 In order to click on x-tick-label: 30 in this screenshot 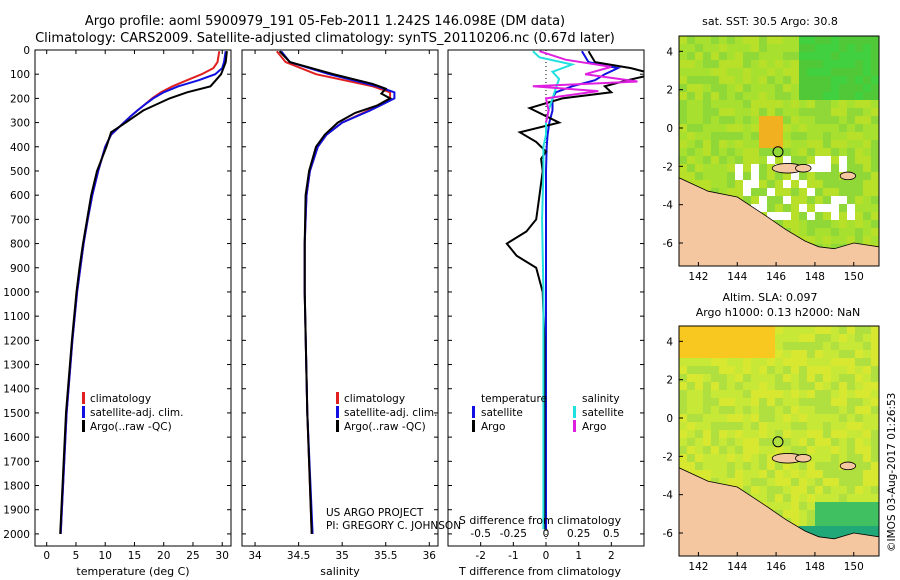, I will do `click(222, 556)`.